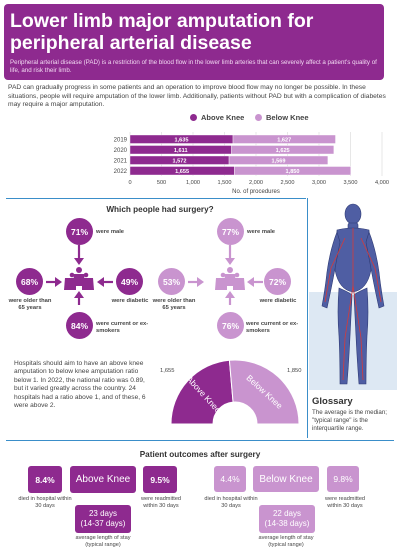  What do you see at coordinates (272, 327) in the screenshot?
I see `bk-smokers-label: were current or ex-smokers` at bounding box center [272, 327].